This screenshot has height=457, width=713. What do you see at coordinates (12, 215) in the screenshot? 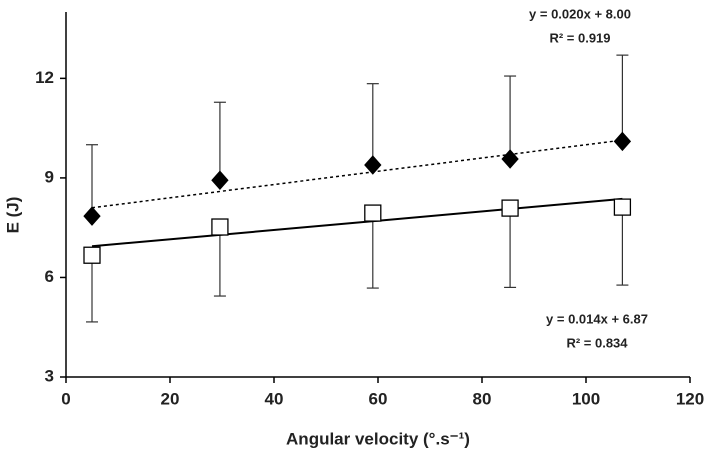
I see `y-axis-label: E (J)` at bounding box center [12, 215].